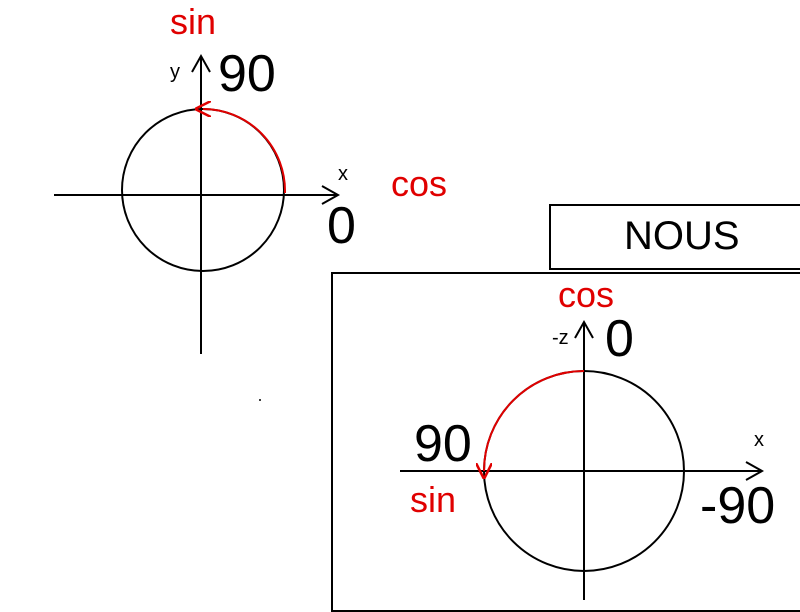 The width and height of the screenshot is (800, 612). I want to click on y-axis-1-arrowhead, so click(201, 63).